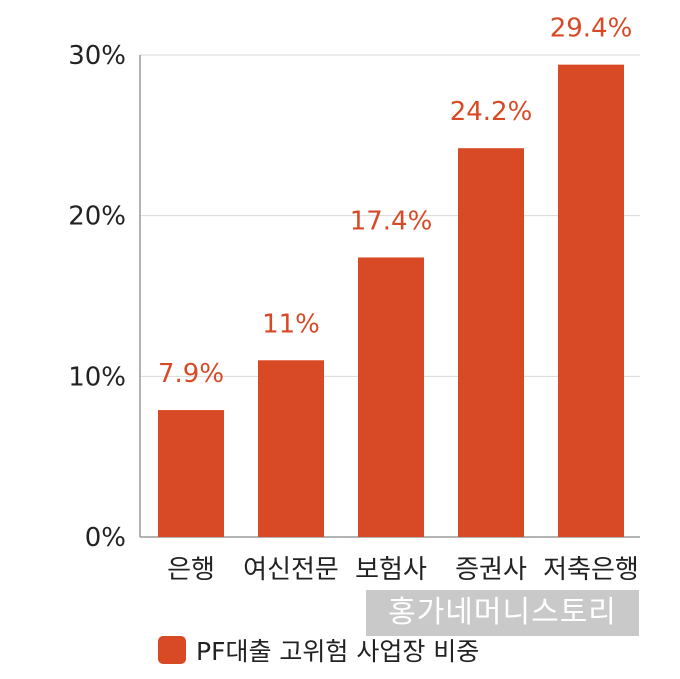  I want to click on data-label: 24.2%, so click(491, 112).